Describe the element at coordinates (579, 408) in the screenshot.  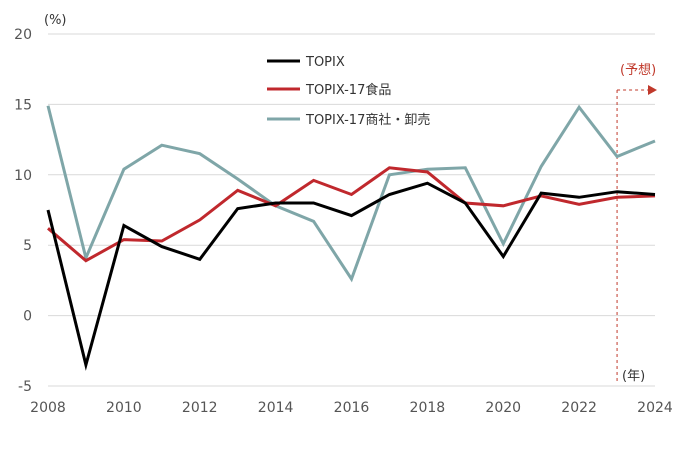
I see `x-tick-label: 2022` at that location.